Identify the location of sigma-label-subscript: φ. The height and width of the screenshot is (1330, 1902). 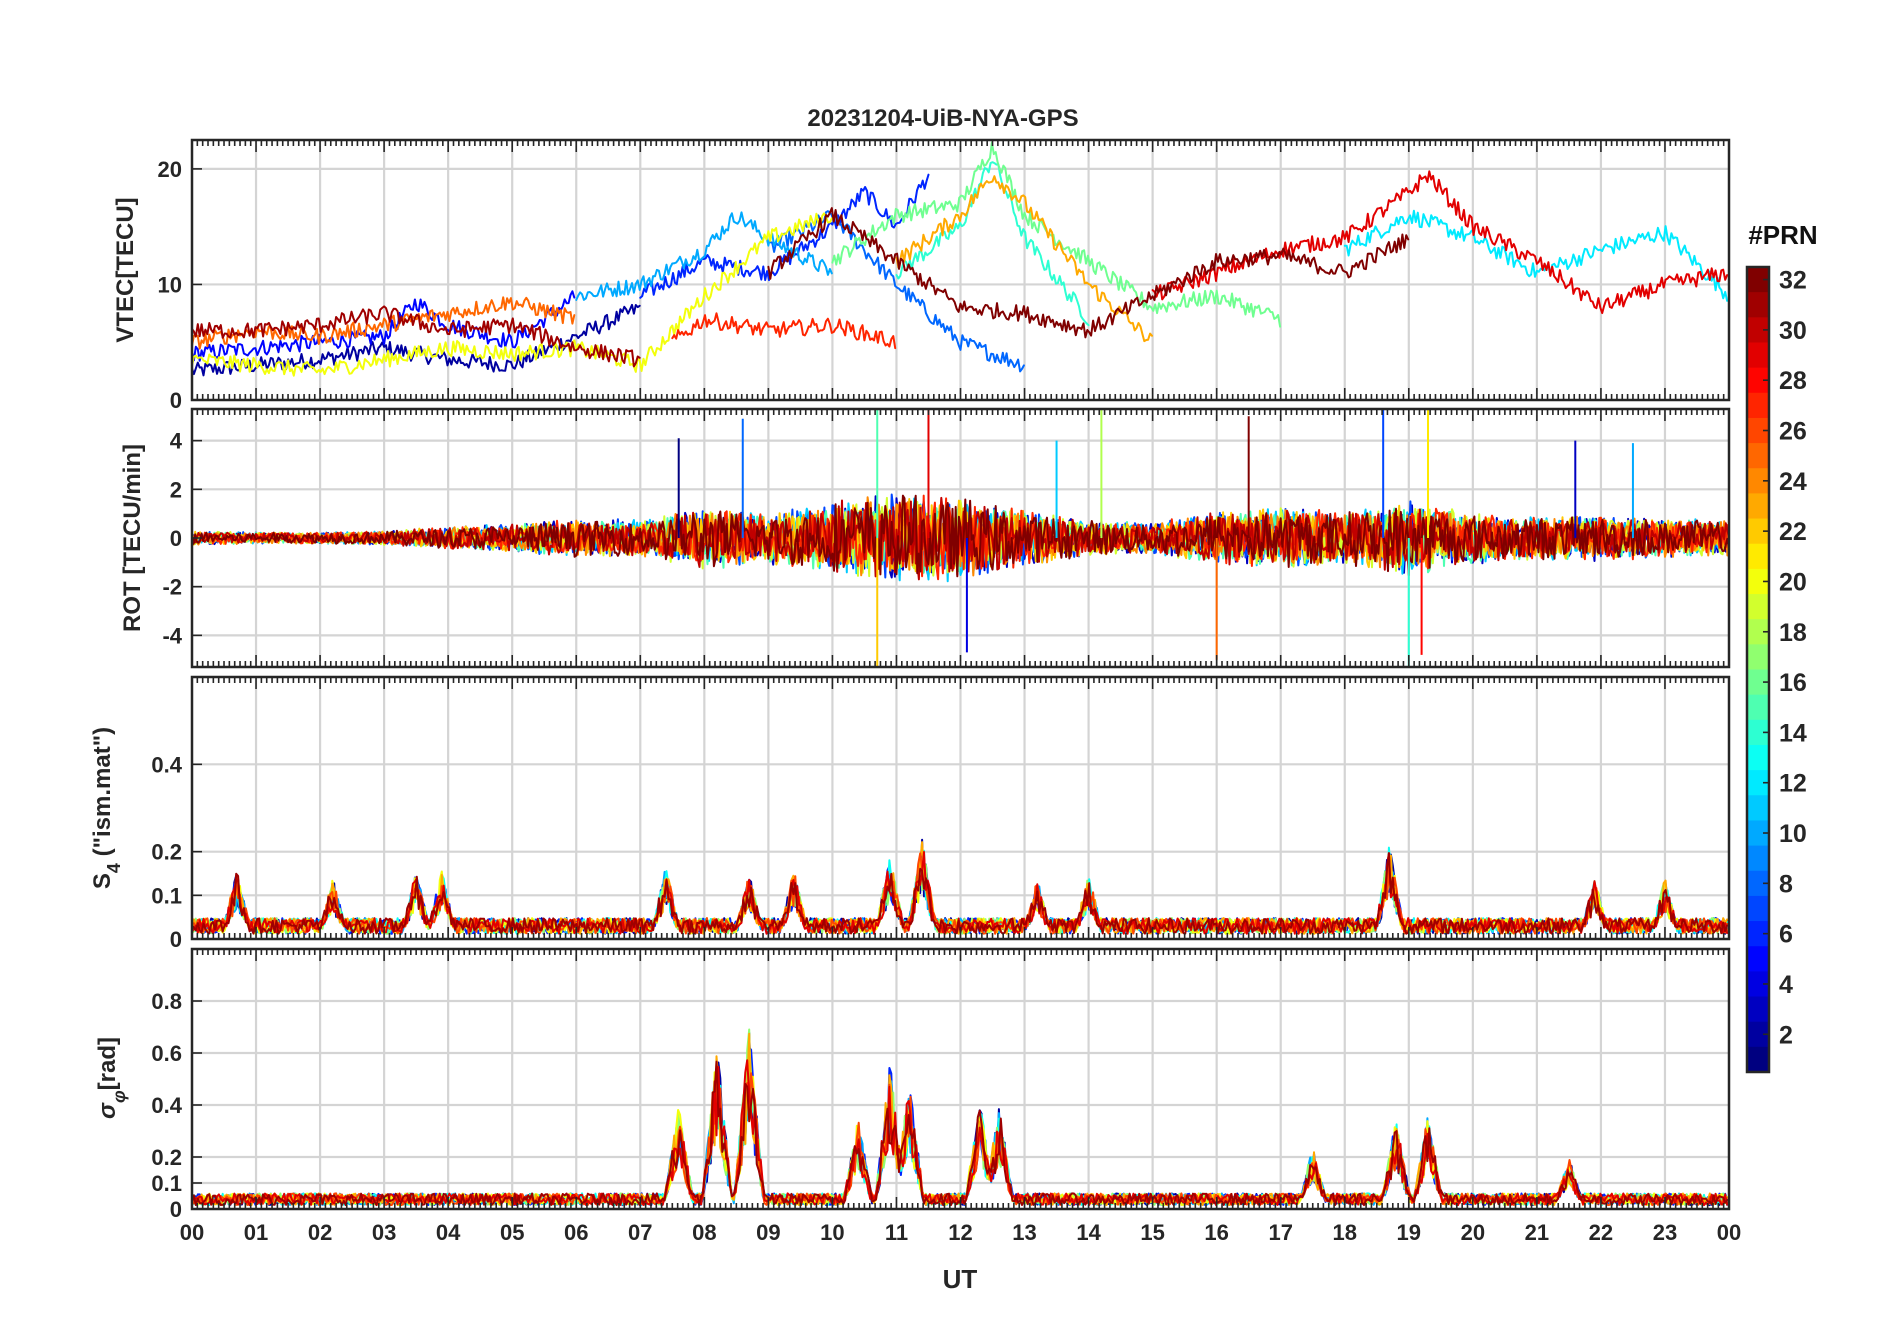
(119, 1096).